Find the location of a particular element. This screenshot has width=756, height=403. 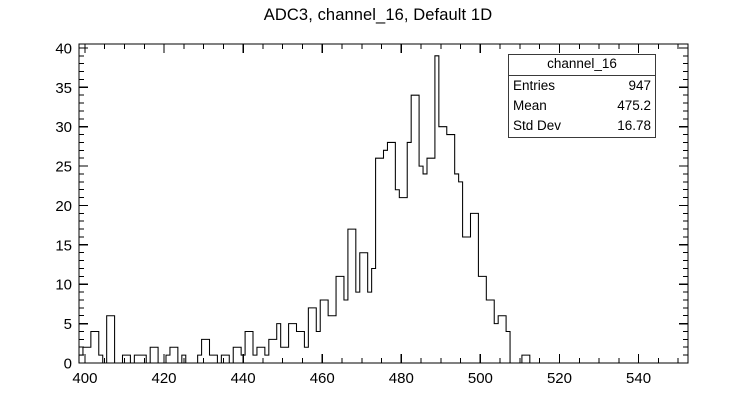

svg-text: 30 is located at coordinates (63, 127).